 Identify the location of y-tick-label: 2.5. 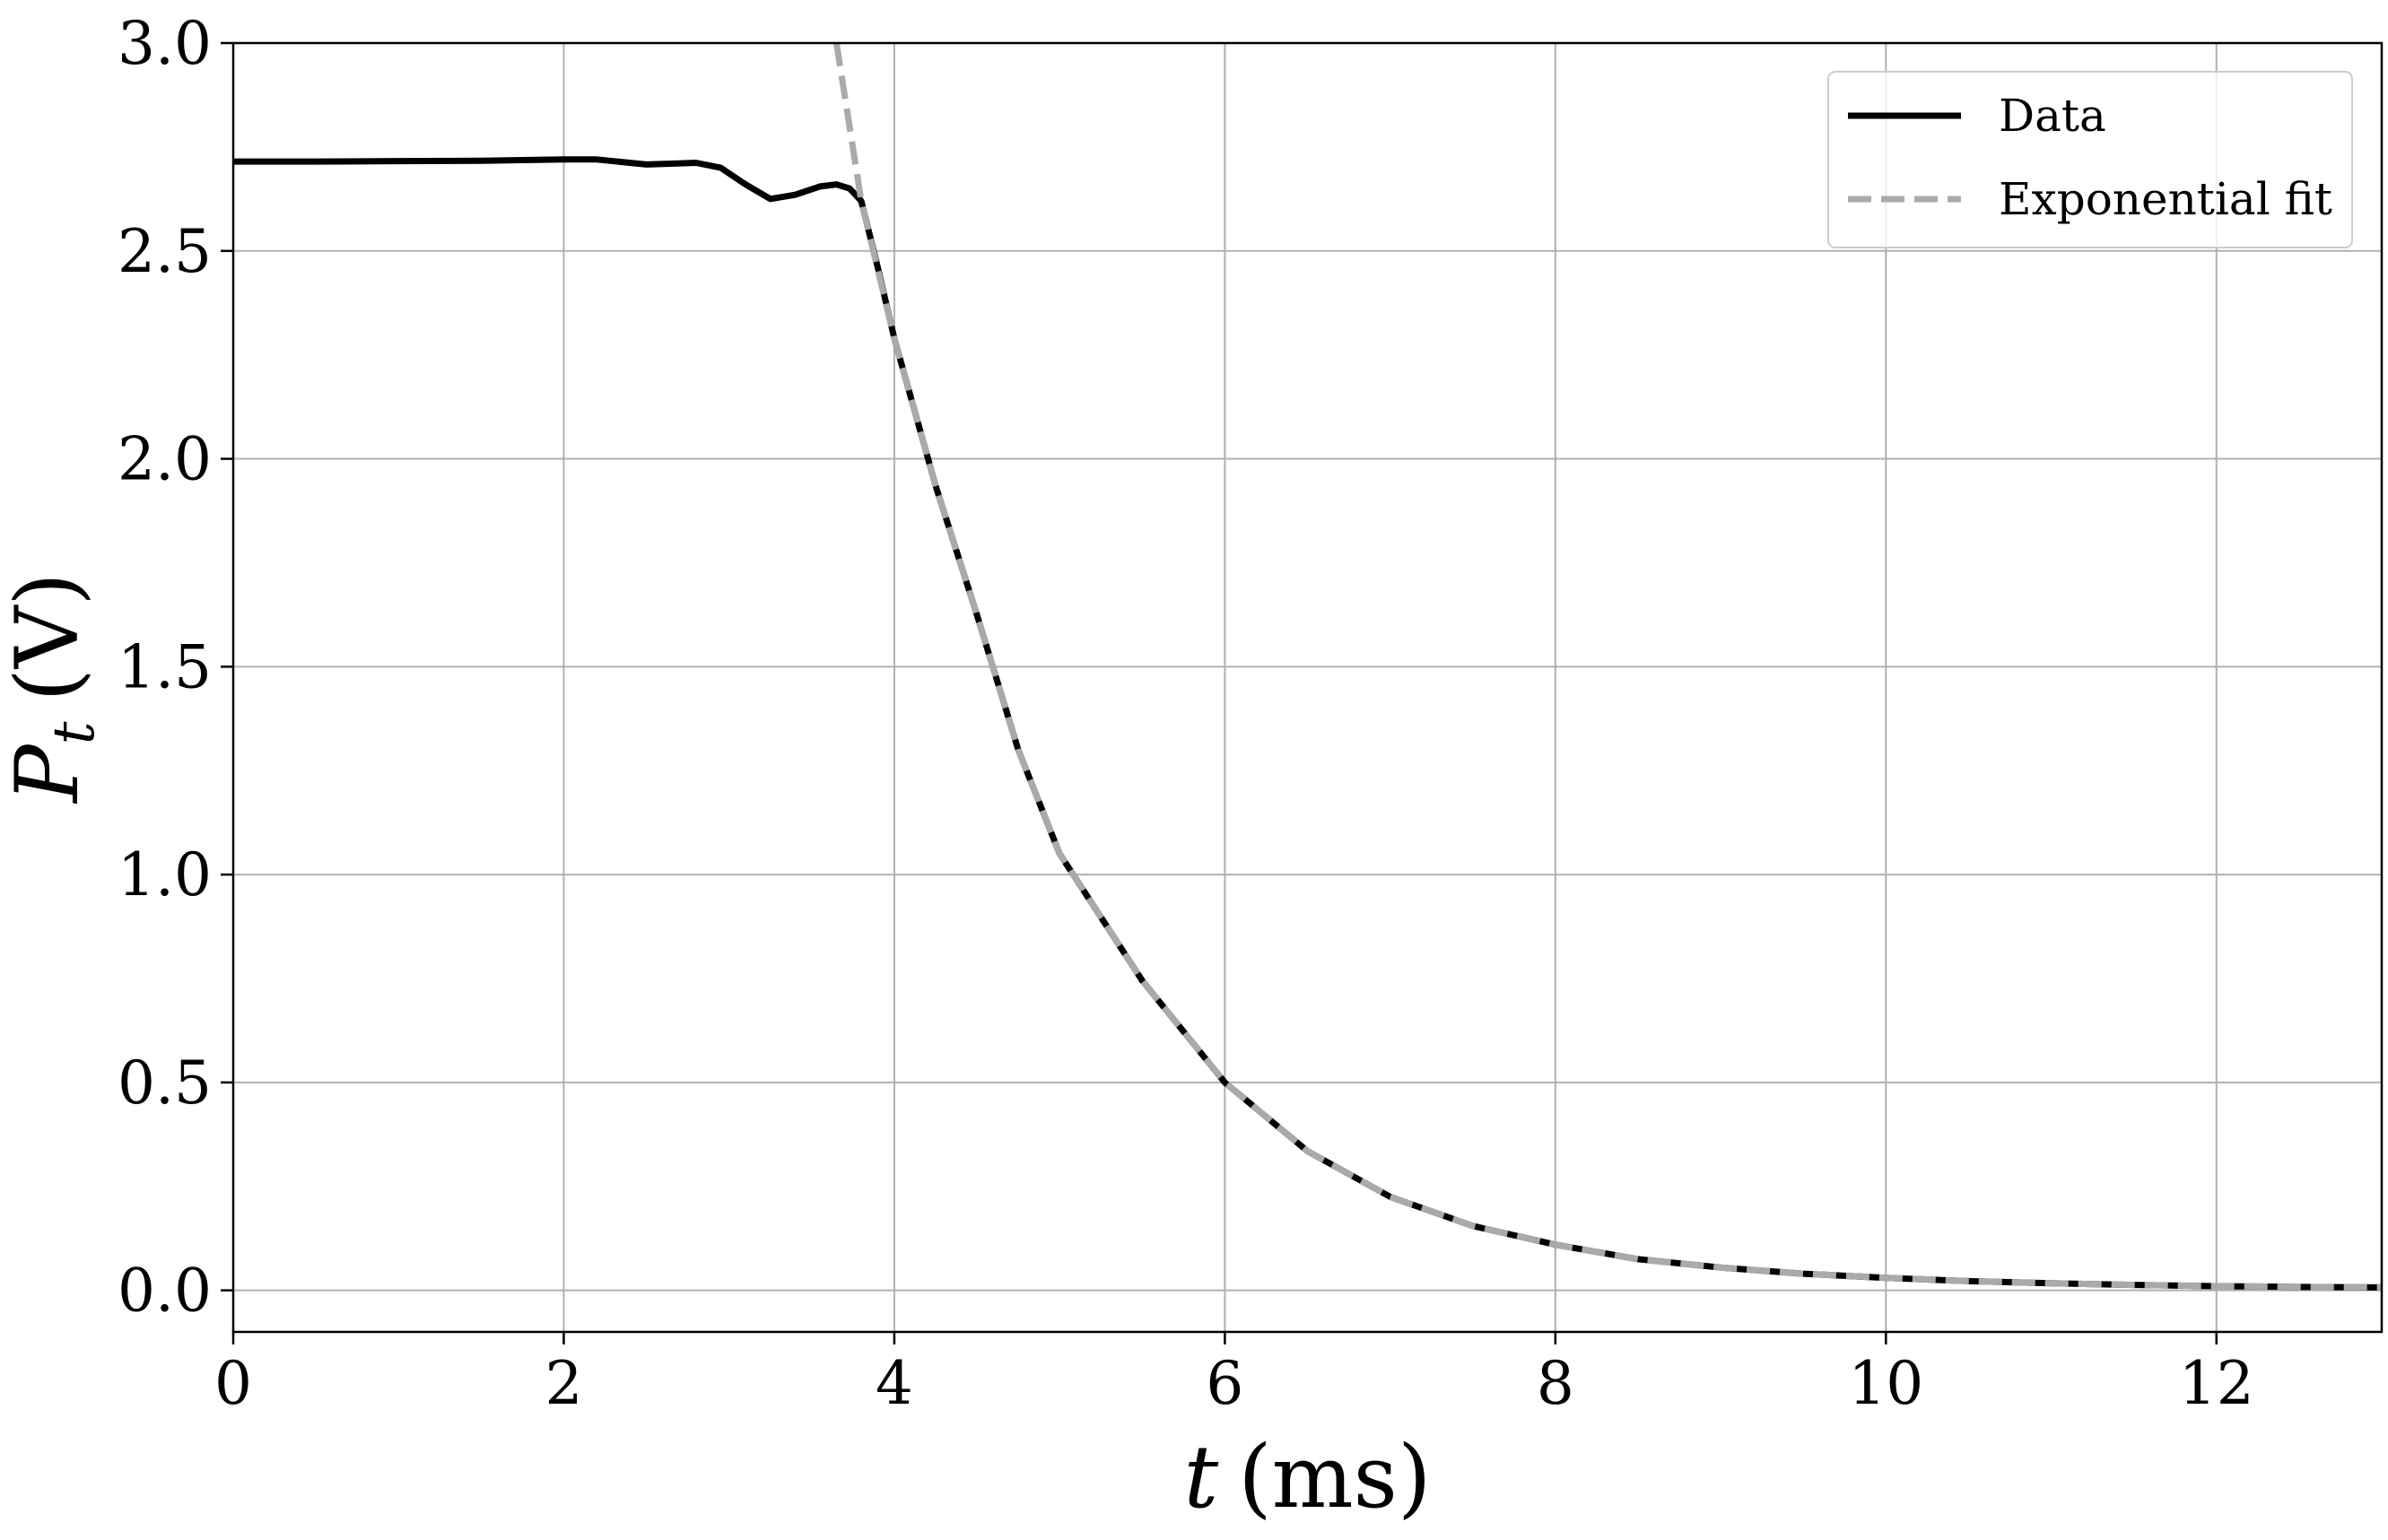
(165, 251).